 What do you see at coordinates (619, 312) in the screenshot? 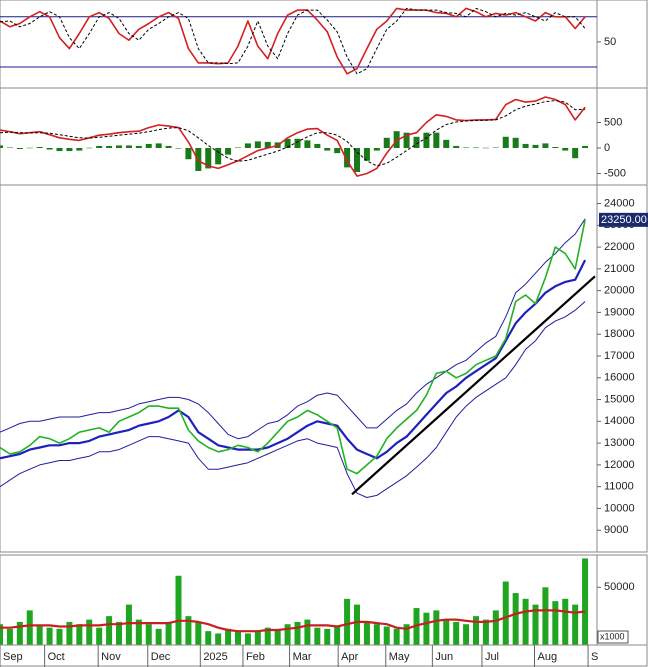
I see `y-tick-label: 19000` at bounding box center [619, 312].